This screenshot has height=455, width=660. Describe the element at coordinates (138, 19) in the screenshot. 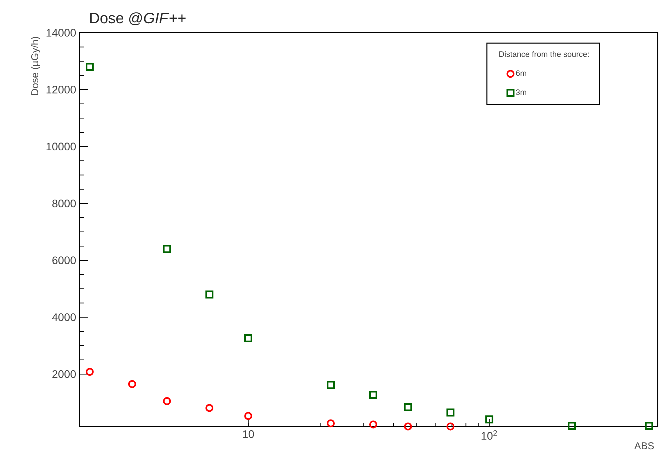

I see `chart-title: Dose @GIF++` at that location.